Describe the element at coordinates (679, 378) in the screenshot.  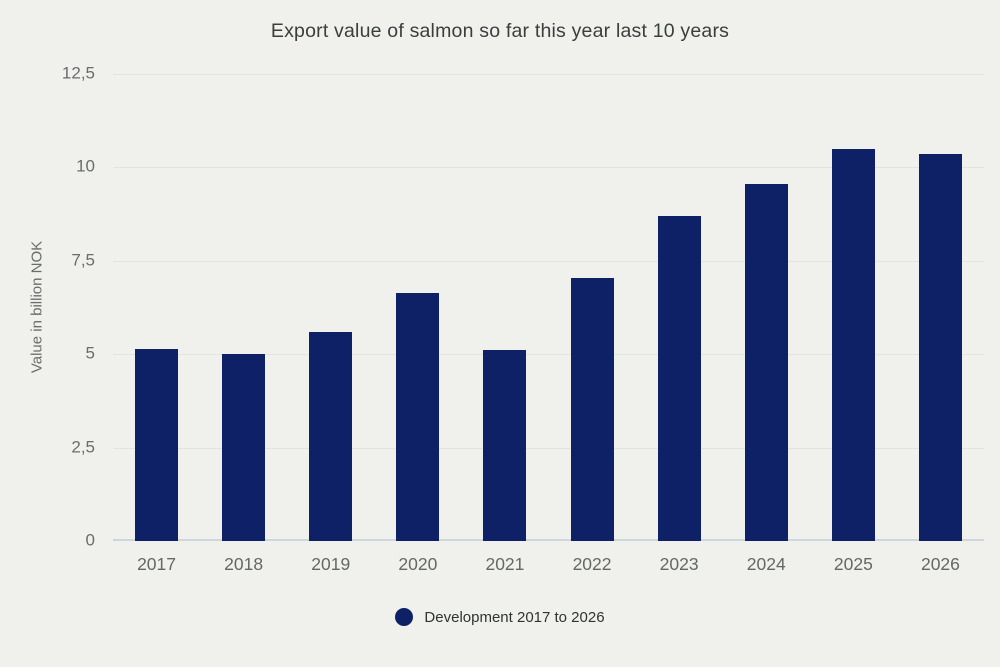
I see `bar-2023` at that location.